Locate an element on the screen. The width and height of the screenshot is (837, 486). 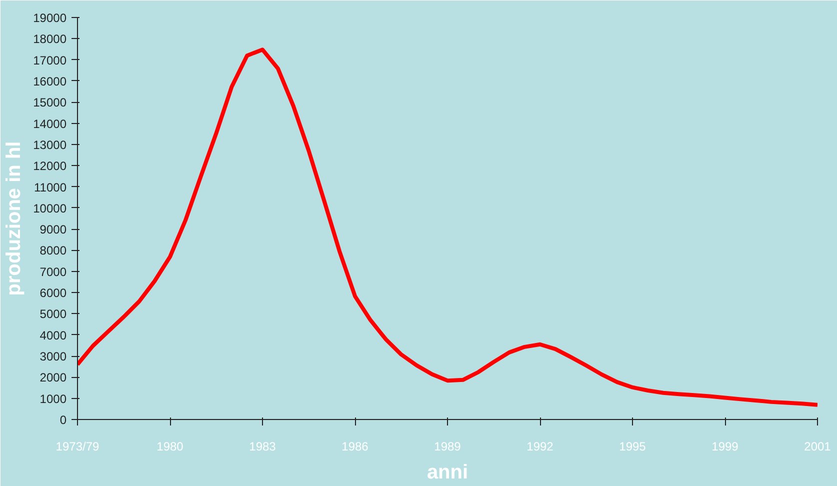
y-tick-label: 8000 is located at coordinates (53, 251).